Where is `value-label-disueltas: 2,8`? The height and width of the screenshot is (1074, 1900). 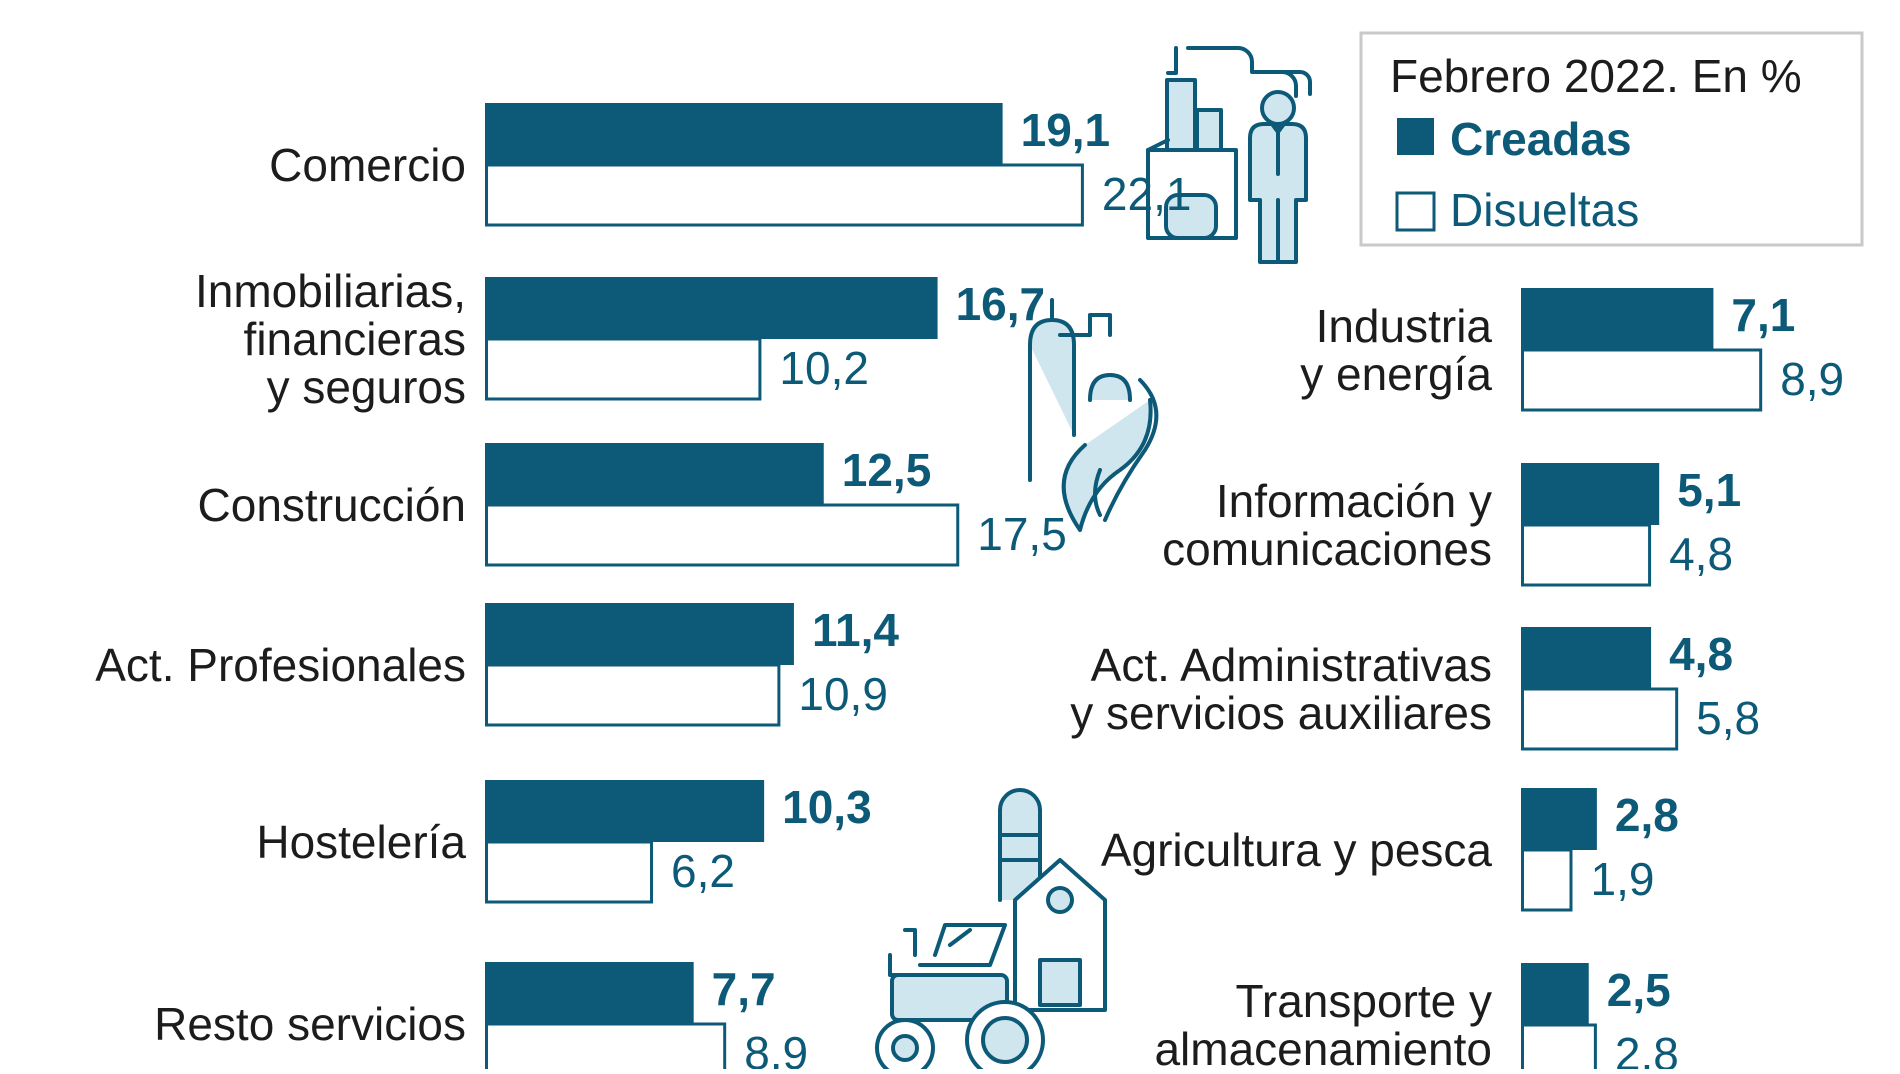 value-label-disueltas: 2,8 is located at coordinates (1647, 1048).